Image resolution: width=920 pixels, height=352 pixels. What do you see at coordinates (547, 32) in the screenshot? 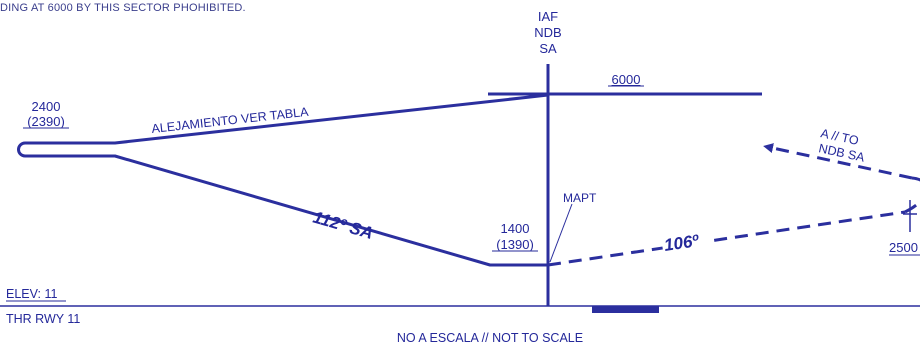
I see `fix-label-ndb: NDB` at bounding box center [547, 32].